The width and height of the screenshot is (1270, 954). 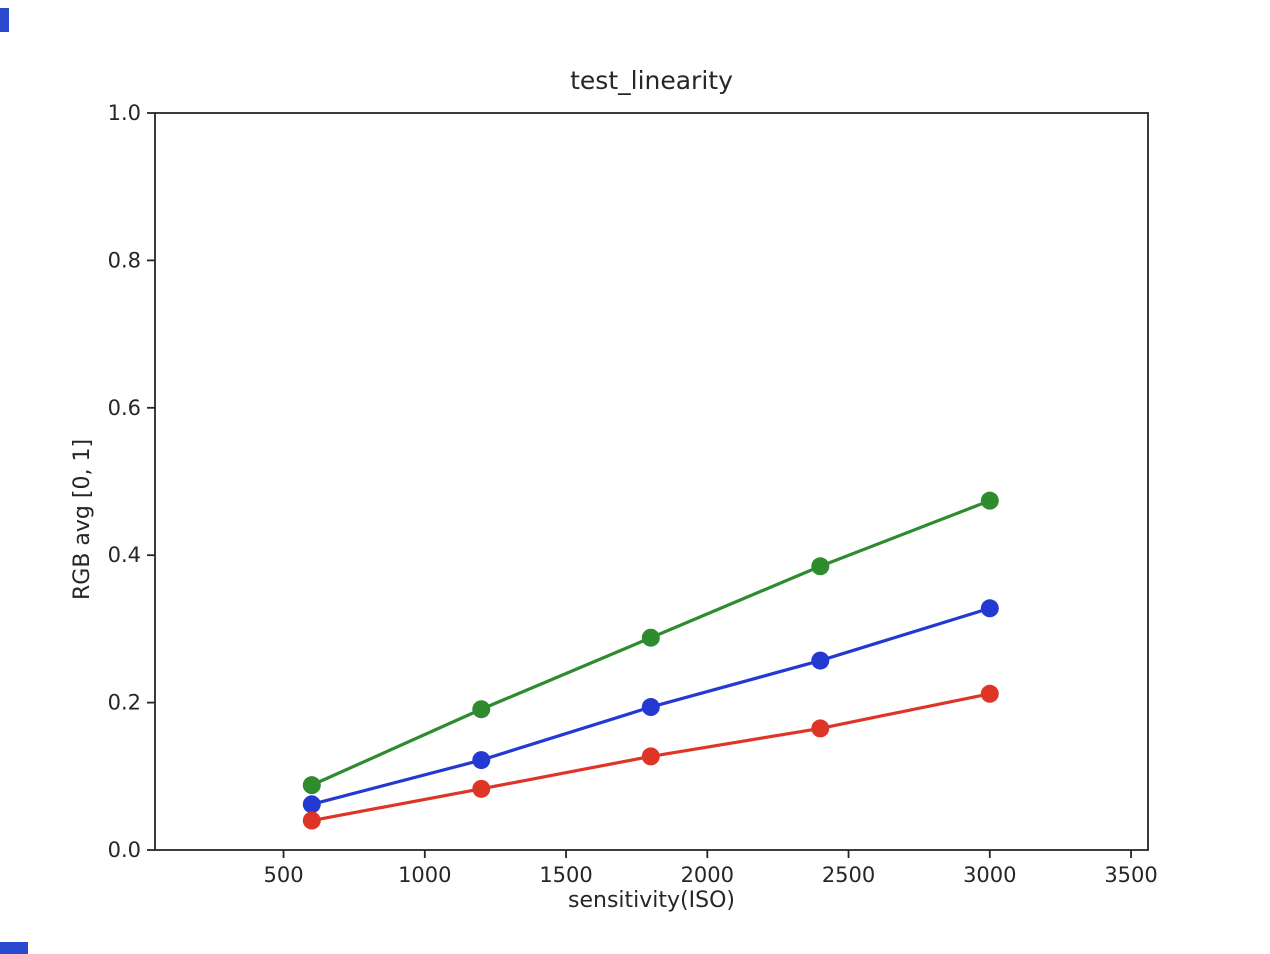 What do you see at coordinates (124, 408) in the screenshot?
I see `y-tick-label: 0.6` at bounding box center [124, 408].